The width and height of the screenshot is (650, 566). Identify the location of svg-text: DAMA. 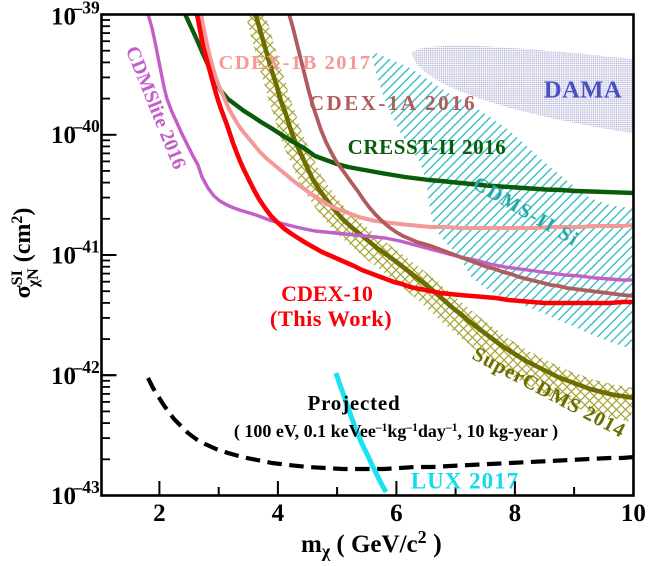
(583, 90).